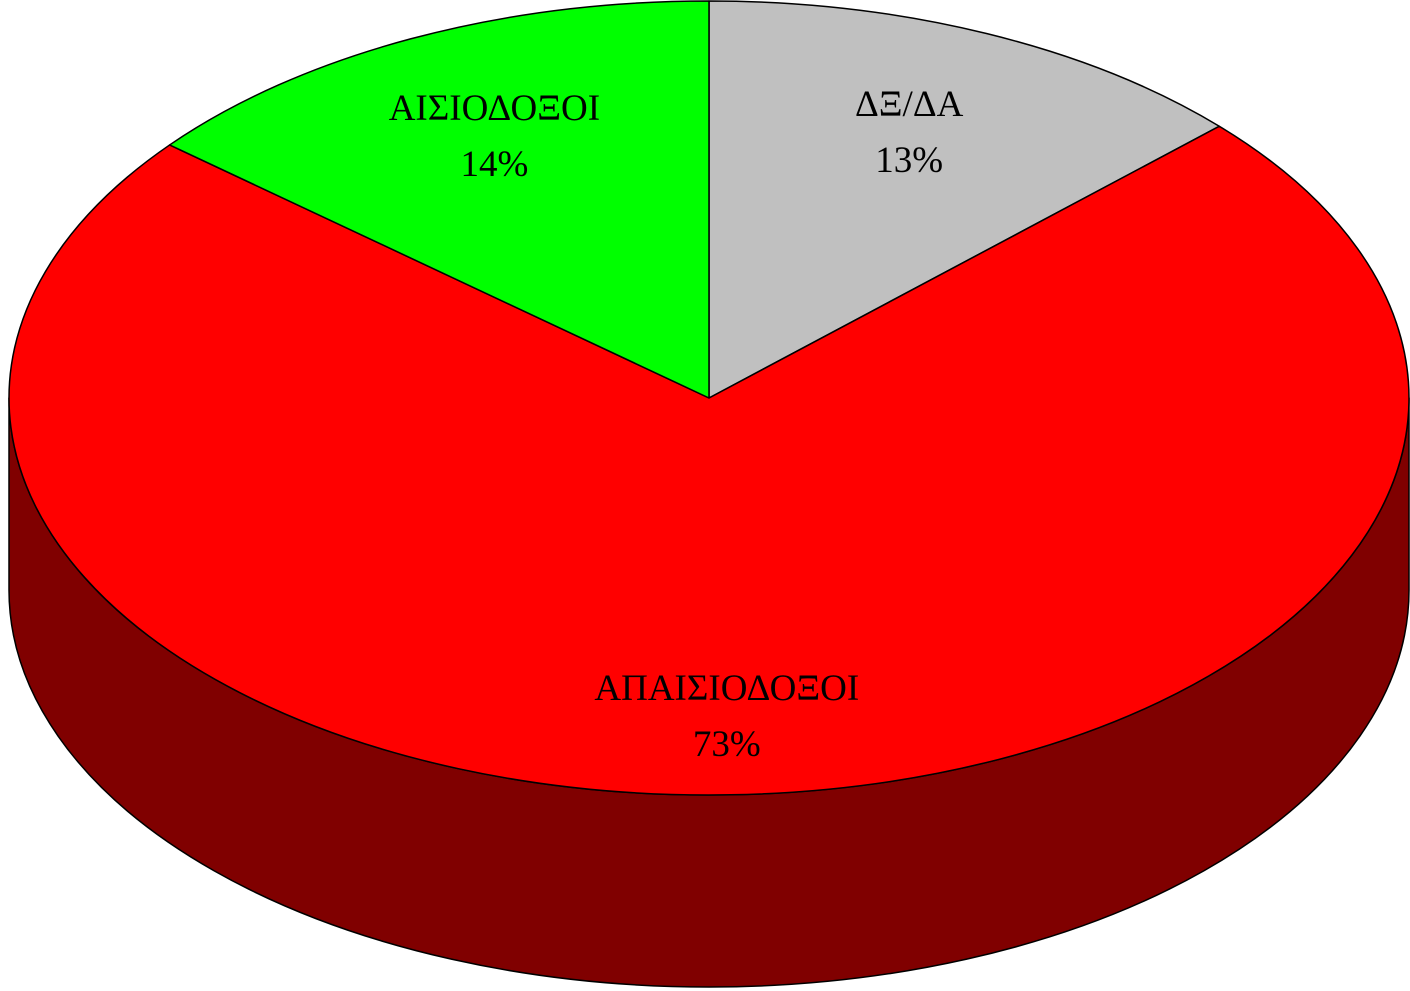  What do you see at coordinates (494, 164) in the screenshot?
I see `value-label: 14%` at bounding box center [494, 164].